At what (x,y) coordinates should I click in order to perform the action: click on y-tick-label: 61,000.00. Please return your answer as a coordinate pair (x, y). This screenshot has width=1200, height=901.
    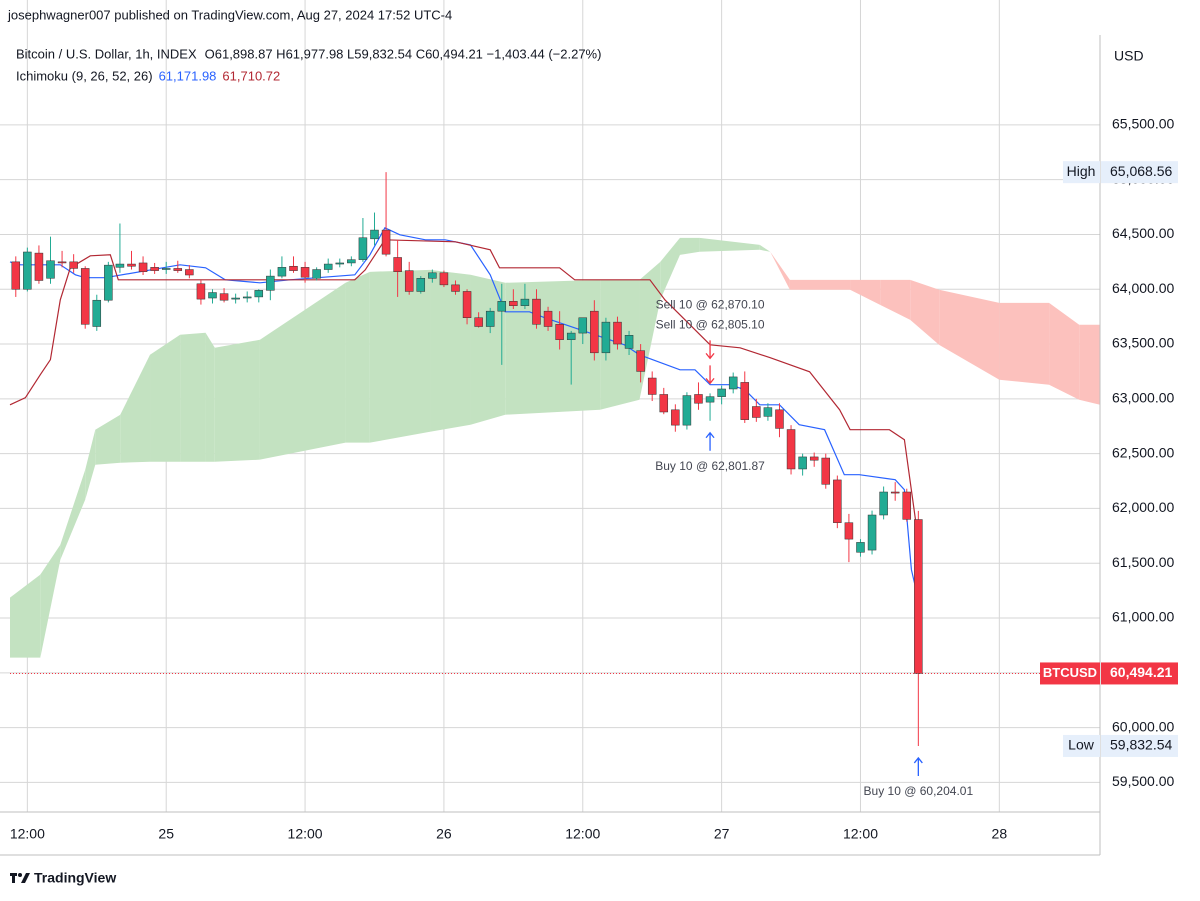
    Looking at the image, I should click on (1143, 617).